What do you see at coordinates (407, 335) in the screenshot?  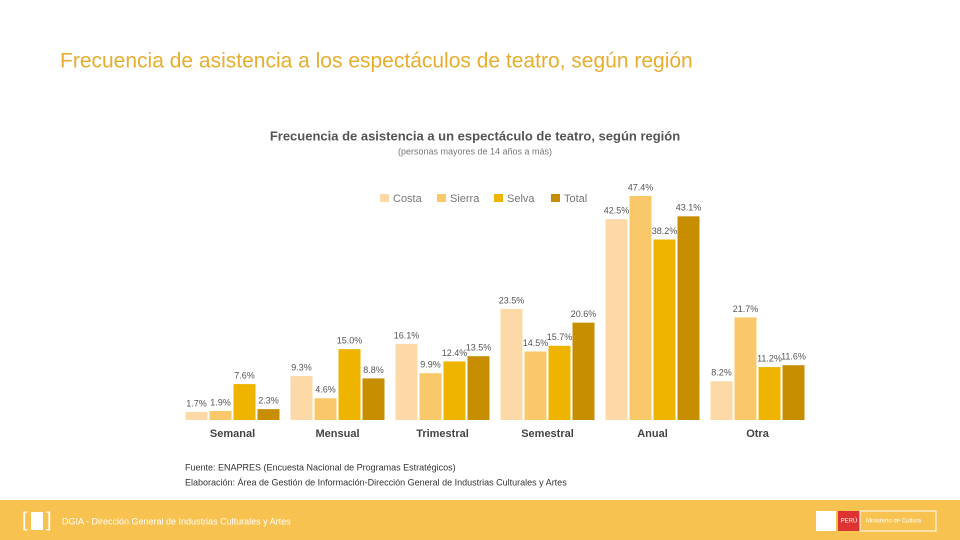 I see `data-label: 16.1%` at bounding box center [407, 335].